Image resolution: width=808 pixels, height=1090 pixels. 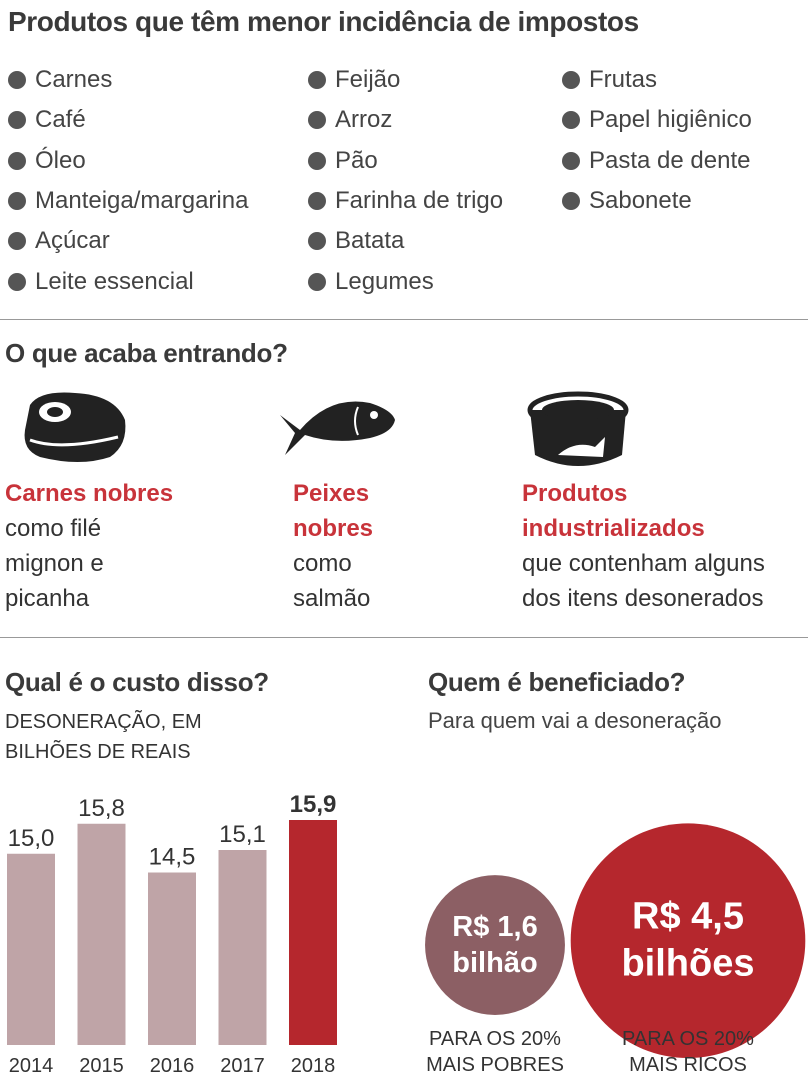 I want to click on item-title: Produtos industrializados, so click(x=613, y=511).